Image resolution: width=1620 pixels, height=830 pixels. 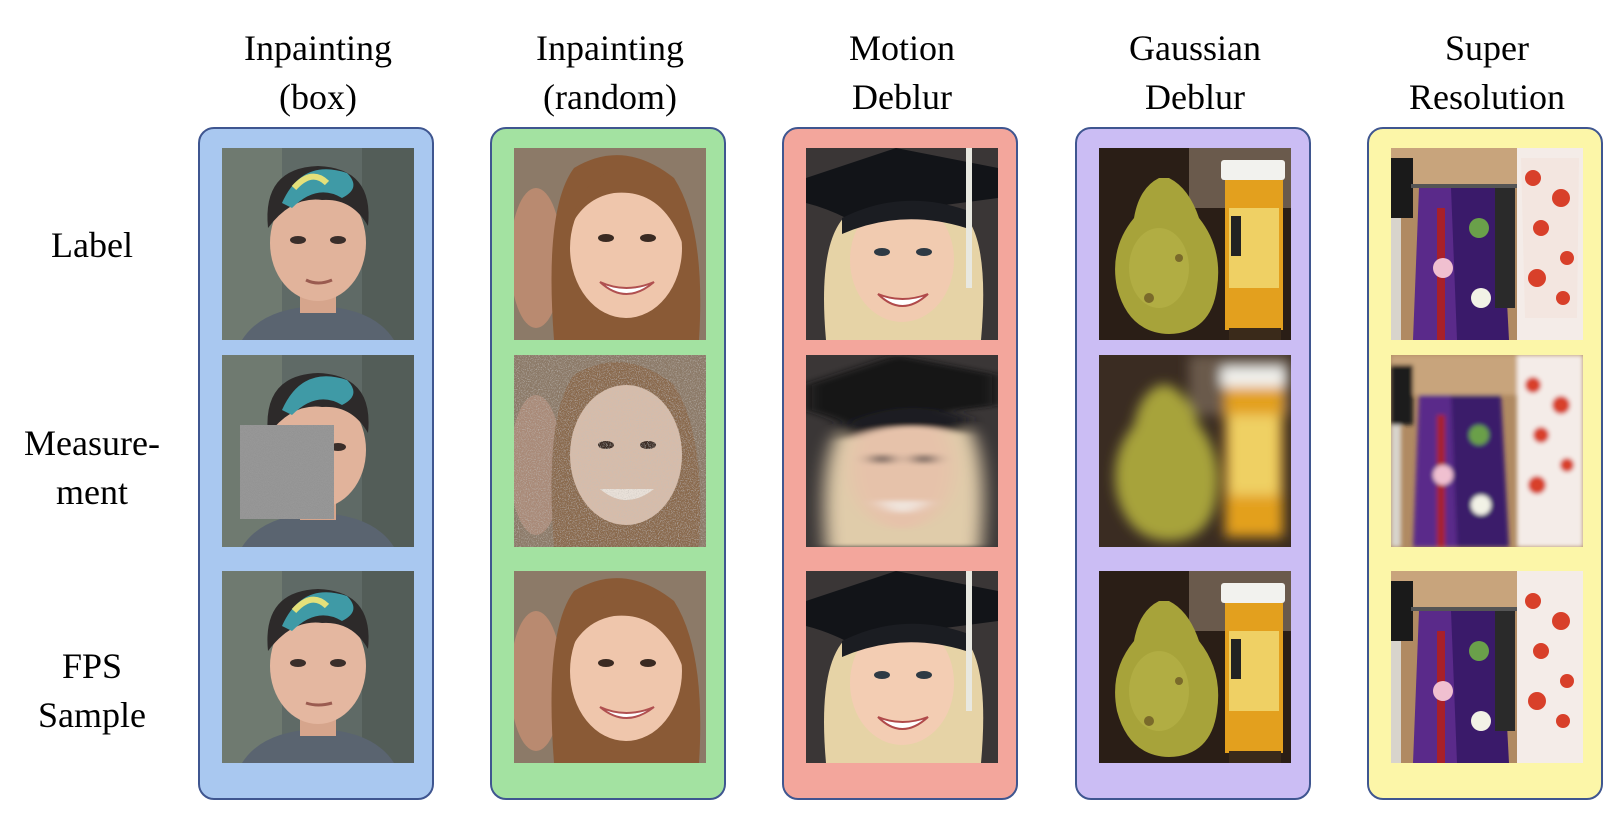 What do you see at coordinates (318, 97) in the screenshot?
I see `column-title-line2: (box)` at bounding box center [318, 97].